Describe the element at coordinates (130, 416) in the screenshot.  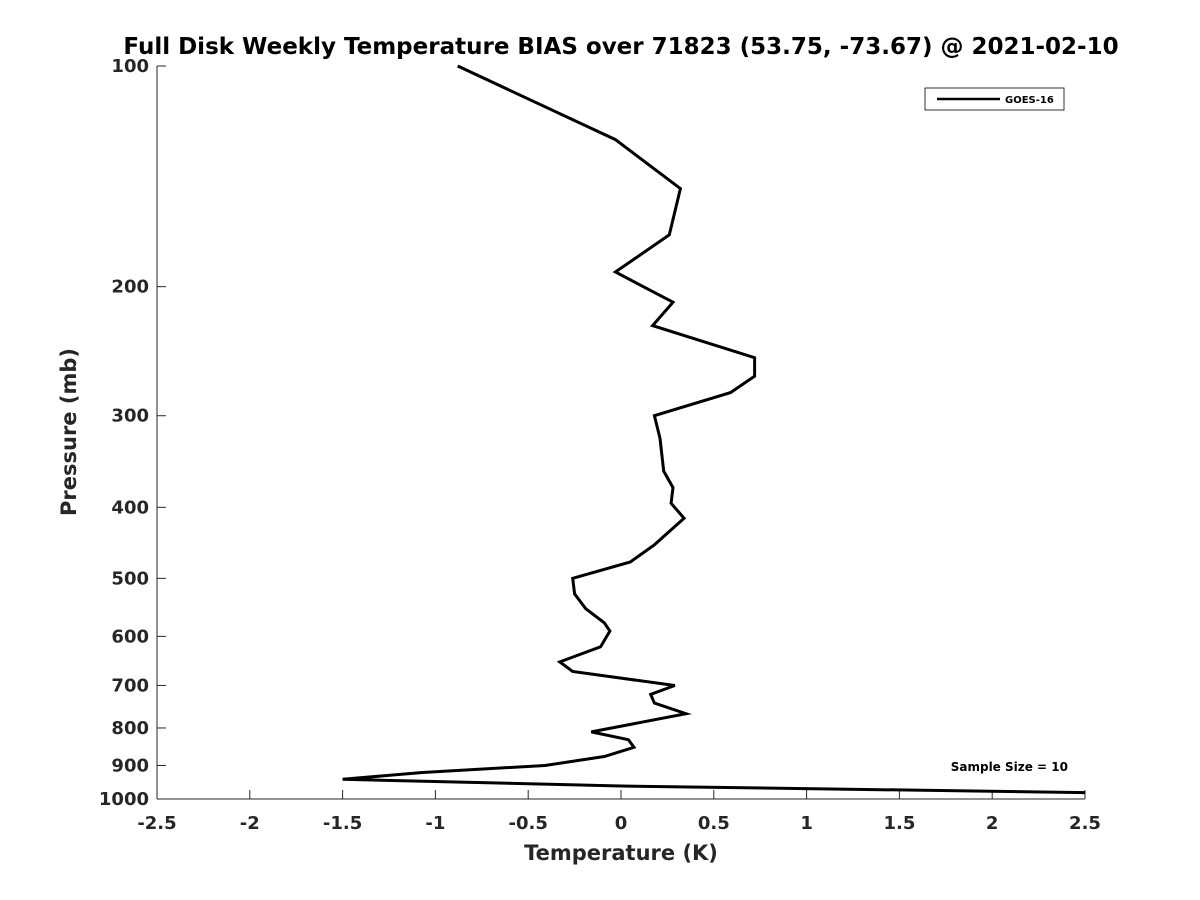
I see `y-tick-label: 300` at that location.